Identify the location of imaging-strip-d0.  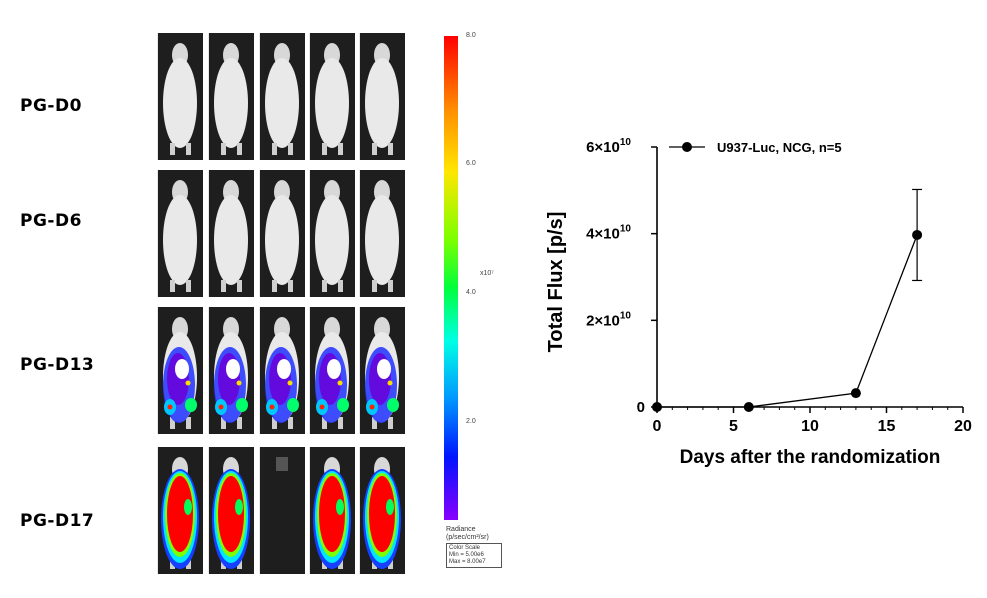
(281, 96).